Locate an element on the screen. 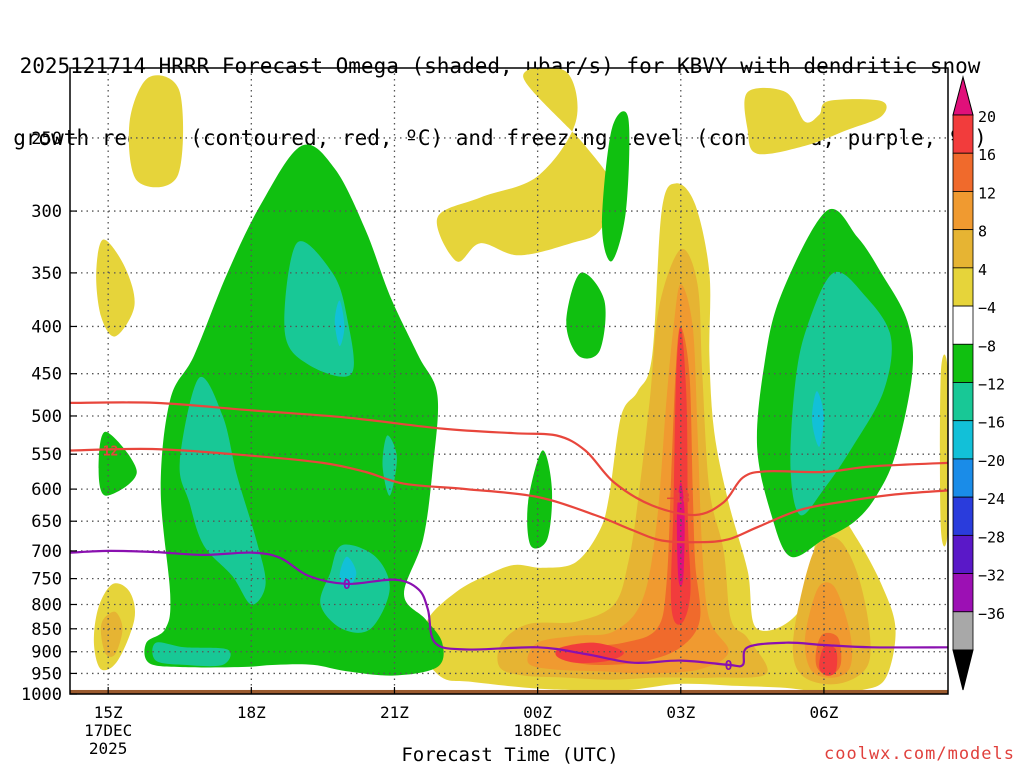  y-tick-label: 550 is located at coordinates (46, 455).